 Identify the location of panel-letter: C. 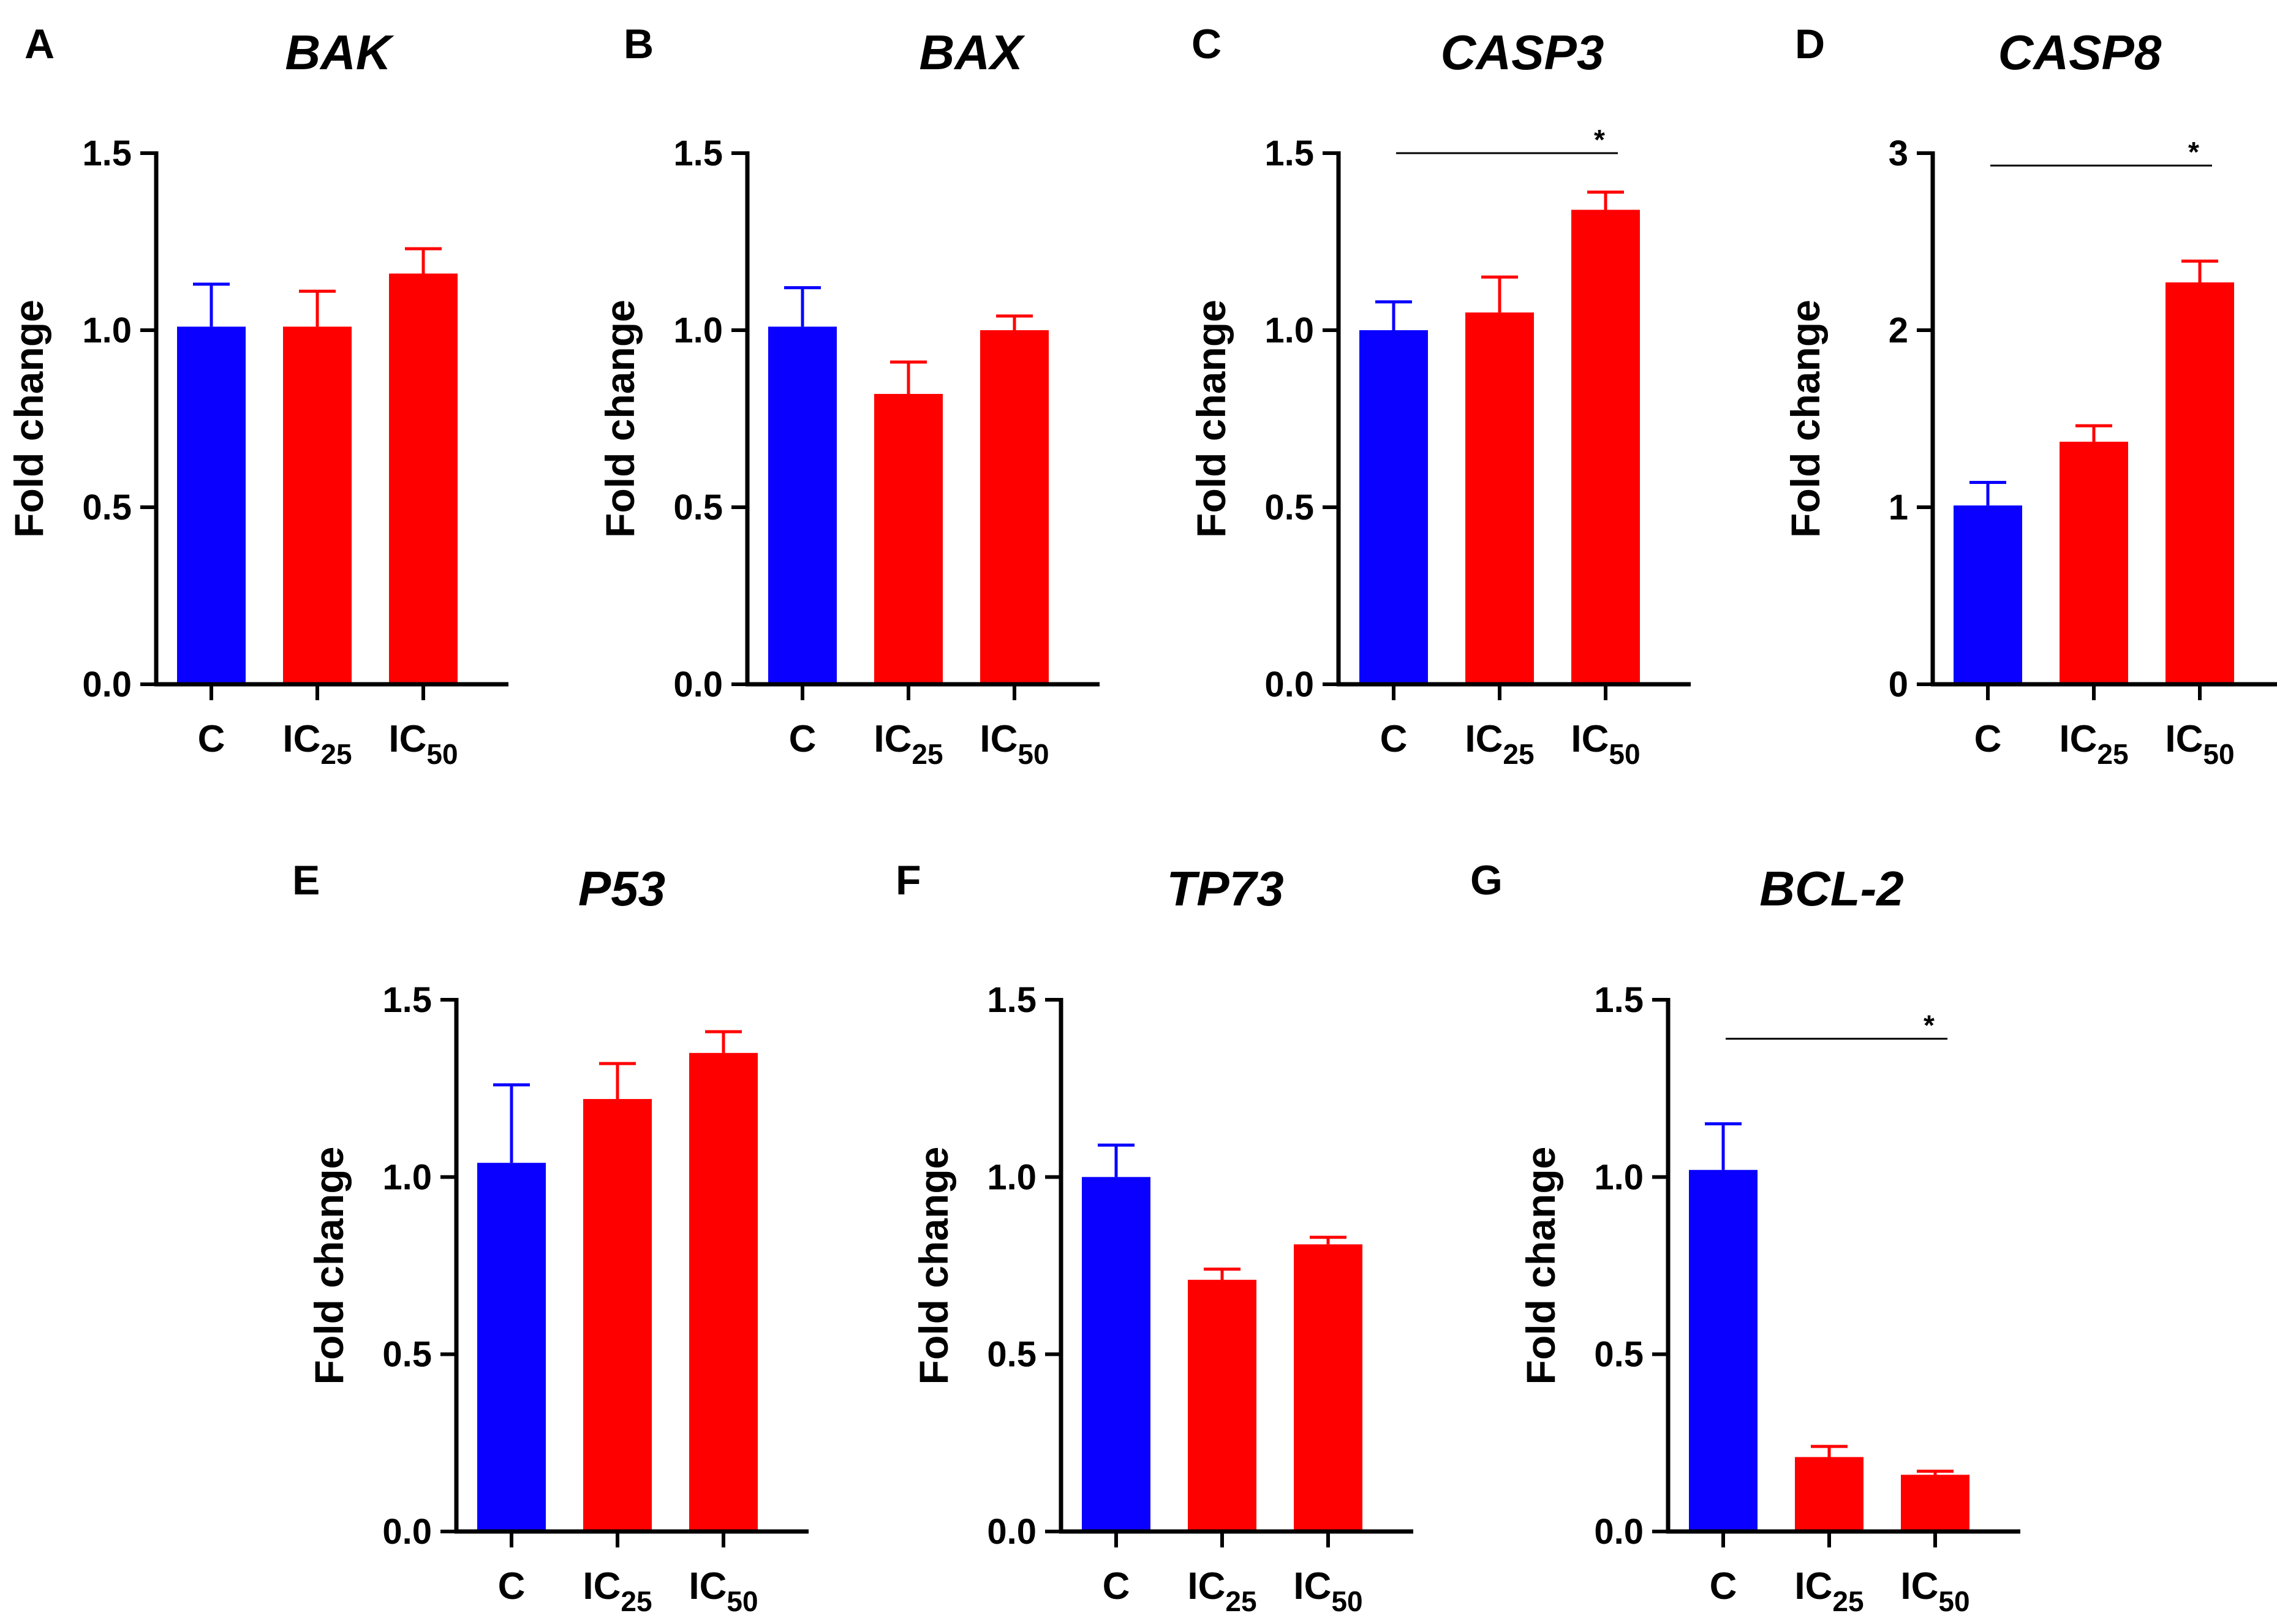
(1206, 44).